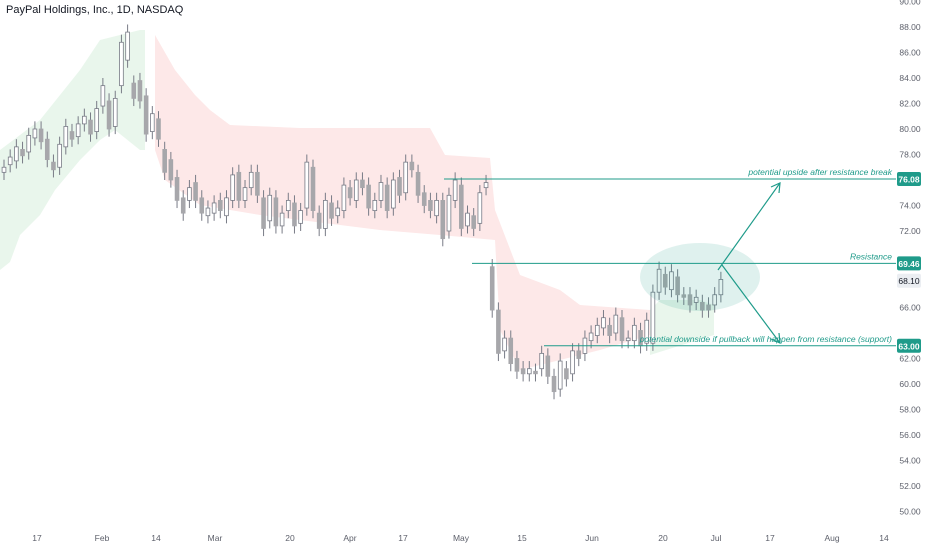 This screenshot has width=932, height=555. Describe the element at coordinates (716, 538) in the screenshot. I see `x-tick-label: Jul` at that location.